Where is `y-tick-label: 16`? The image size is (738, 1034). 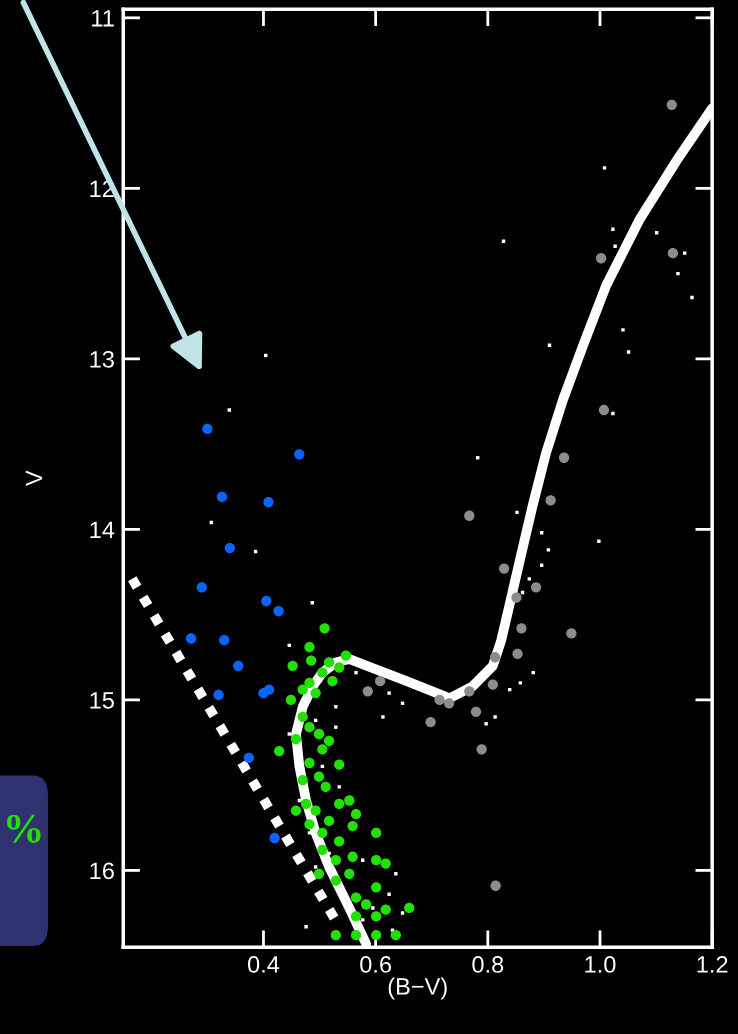 y-tick-label: 16 is located at coordinates (102, 871).